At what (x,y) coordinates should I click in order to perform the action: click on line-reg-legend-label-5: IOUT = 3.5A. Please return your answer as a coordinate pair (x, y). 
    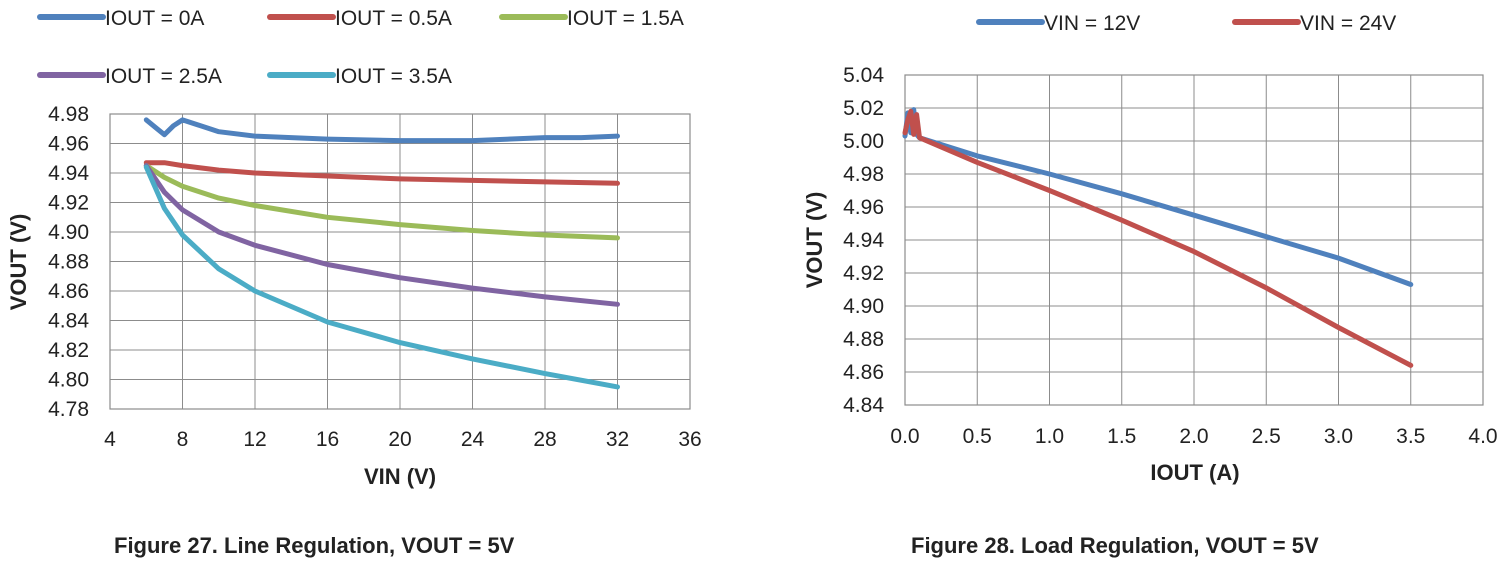
    Looking at the image, I should click on (393, 76).